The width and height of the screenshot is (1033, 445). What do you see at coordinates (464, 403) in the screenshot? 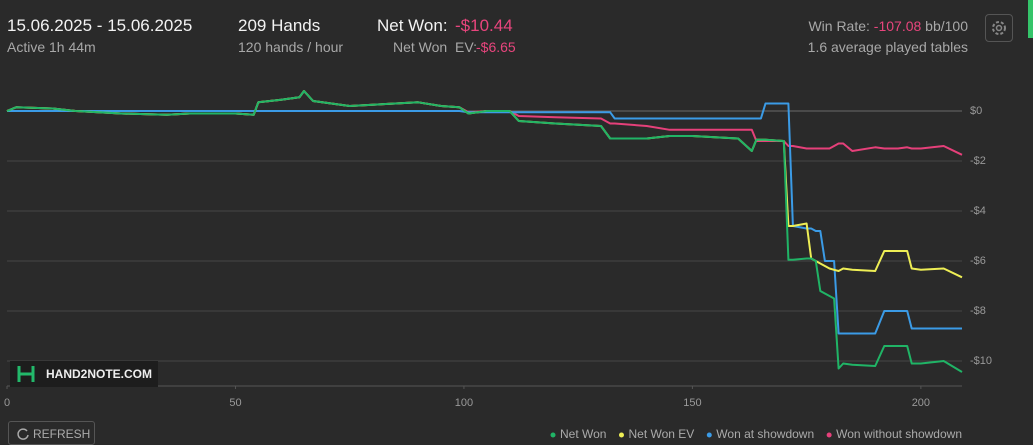
I see `x-tick-label: 100` at bounding box center [464, 403].